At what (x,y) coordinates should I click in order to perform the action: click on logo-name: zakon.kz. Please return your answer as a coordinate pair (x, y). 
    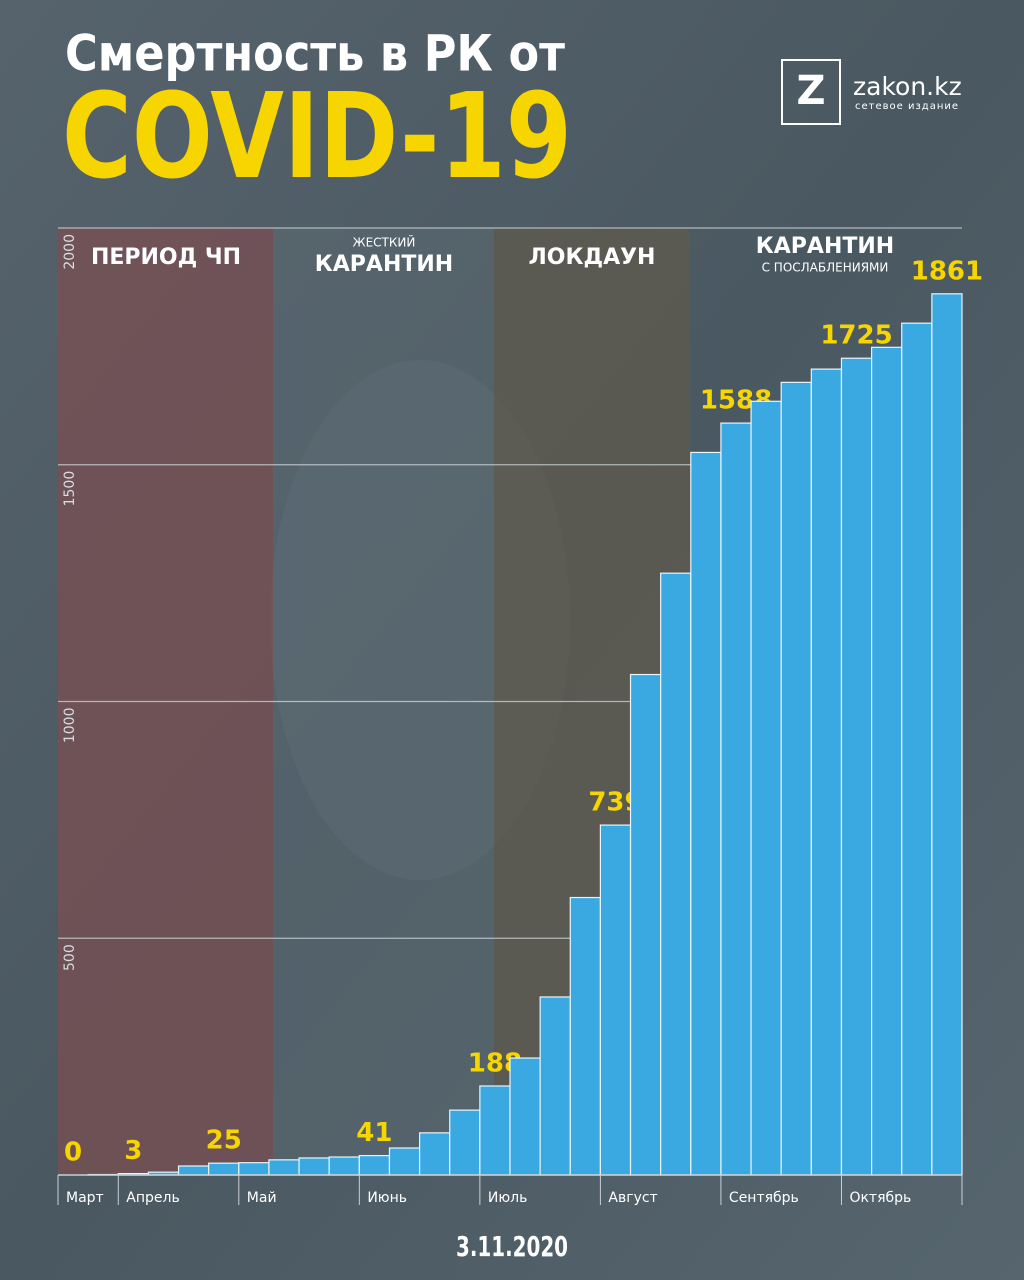
    Looking at the image, I should click on (907, 86).